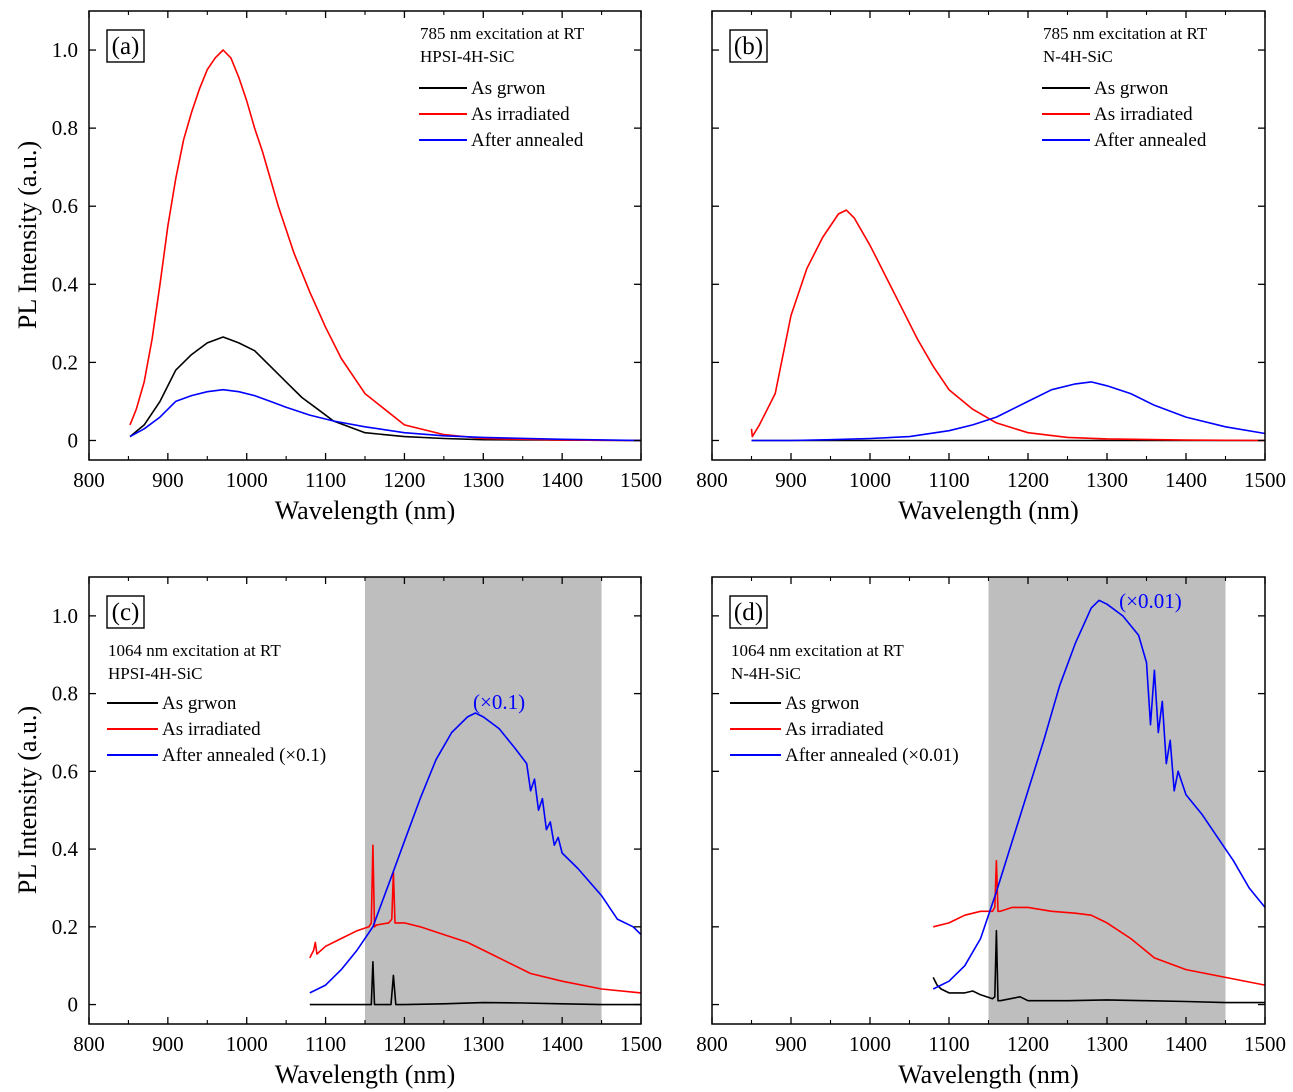  I want to click on panel-label: (d), so click(748, 612).